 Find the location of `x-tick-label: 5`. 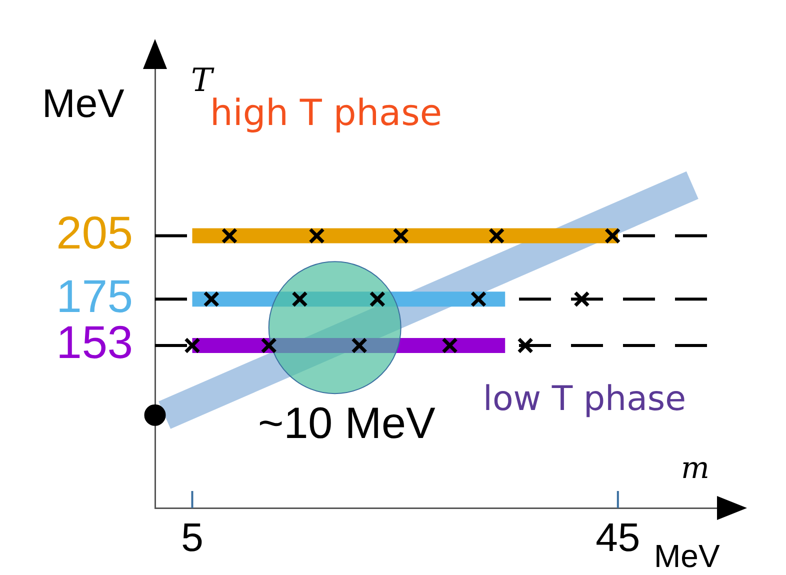

x-tick-label: 5 is located at coordinates (192, 538).